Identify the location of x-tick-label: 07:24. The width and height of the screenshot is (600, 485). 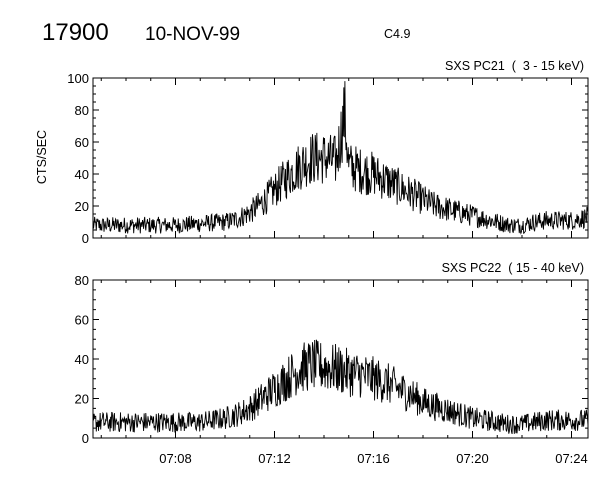
(571, 458).